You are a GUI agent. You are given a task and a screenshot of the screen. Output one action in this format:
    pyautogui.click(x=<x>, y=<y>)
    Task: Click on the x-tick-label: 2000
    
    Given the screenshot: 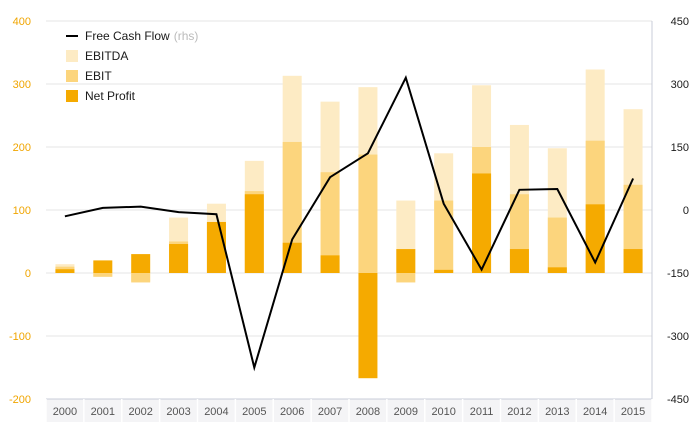 What is the action you would take?
    pyautogui.click(x=65, y=412)
    